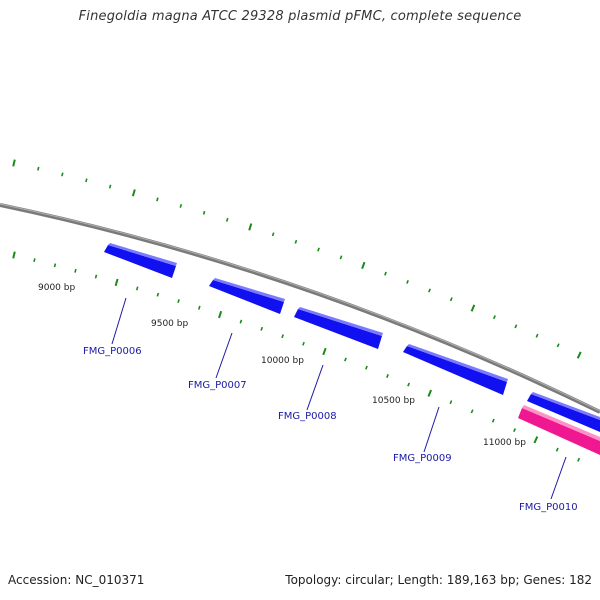 The height and width of the screenshot is (600, 600). Describe the element at coordinates (282, 361) in the screenshot. I see `scale-label-10000: 10000 bp` at that location.